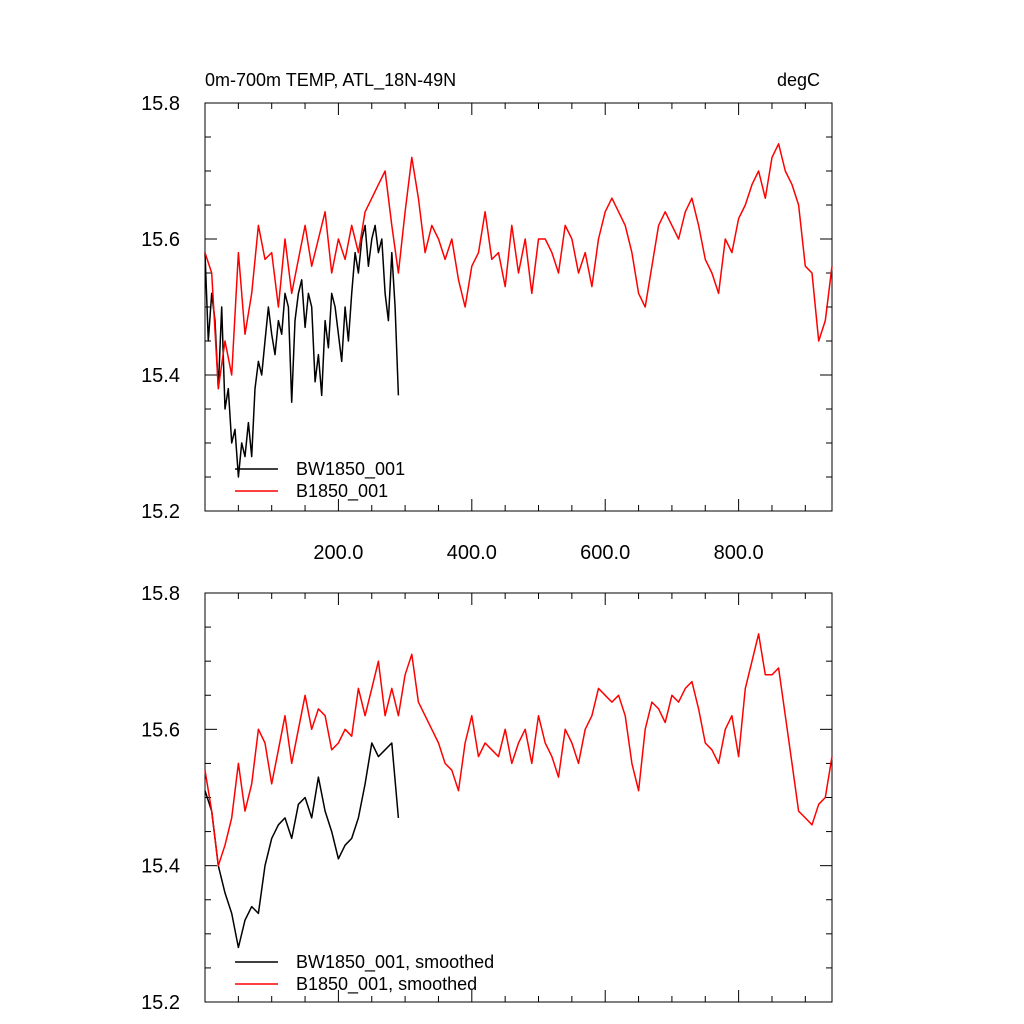 The width and height of the screenshot is (1024, 1024). What do you see at coordinates (302, 845) in the screenshot?
I see `series-line-bw1850-001-smoothed` at bounding box center [302, 845].